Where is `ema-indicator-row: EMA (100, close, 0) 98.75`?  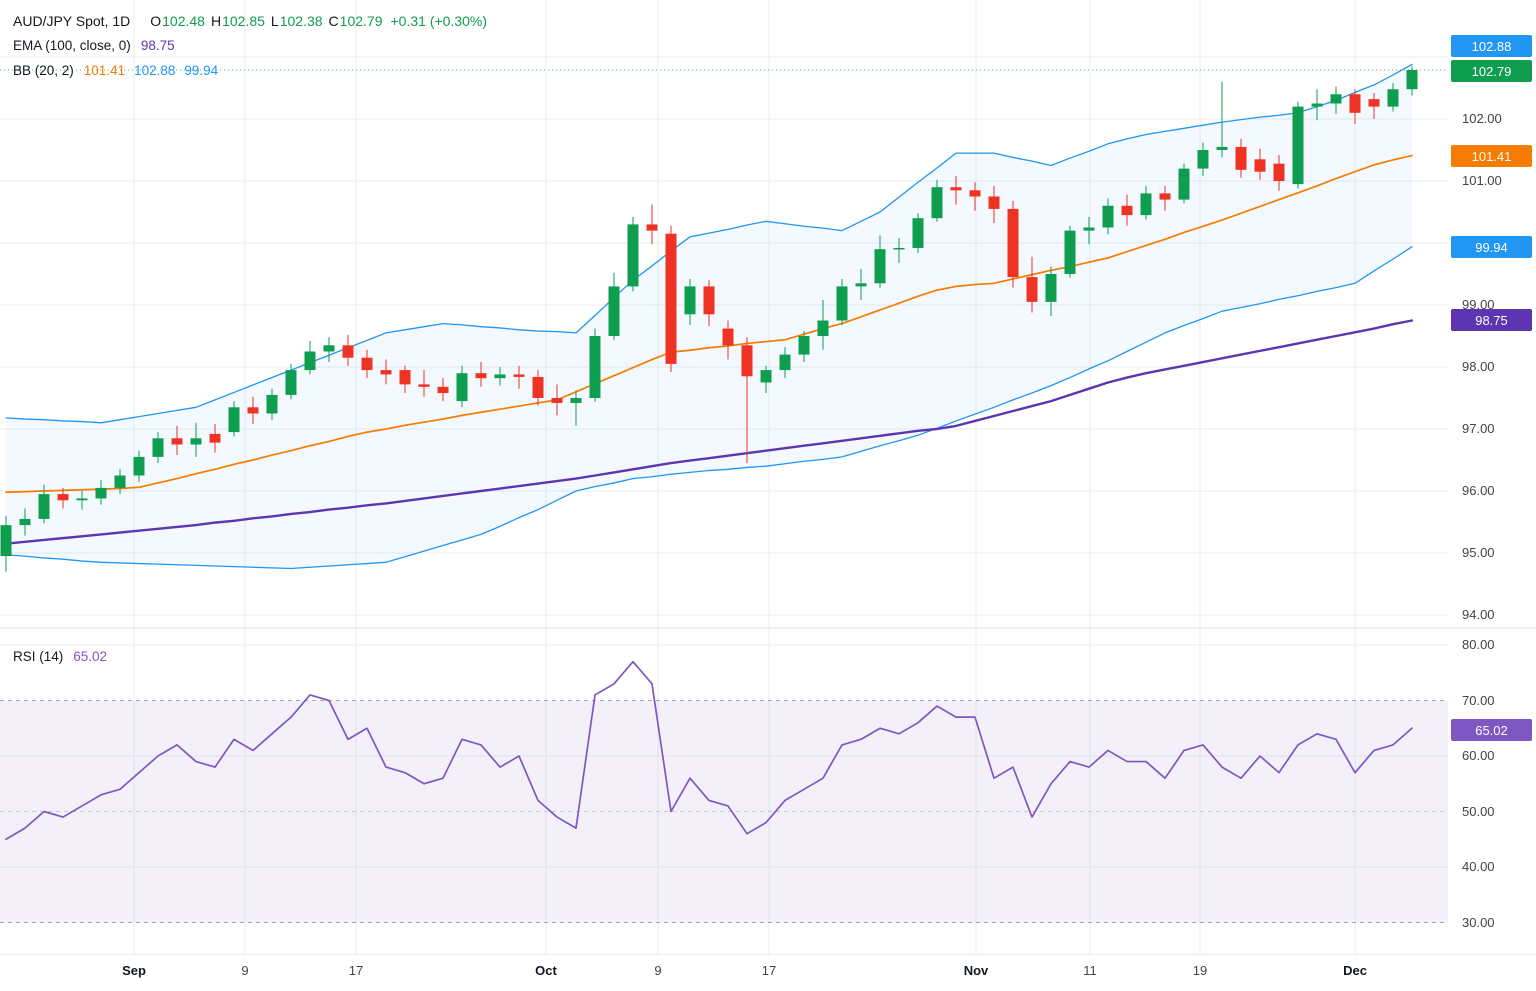
ema-indicator-row: EMA (100, close, 0) 98.75 is located at coordinates (250, 45).